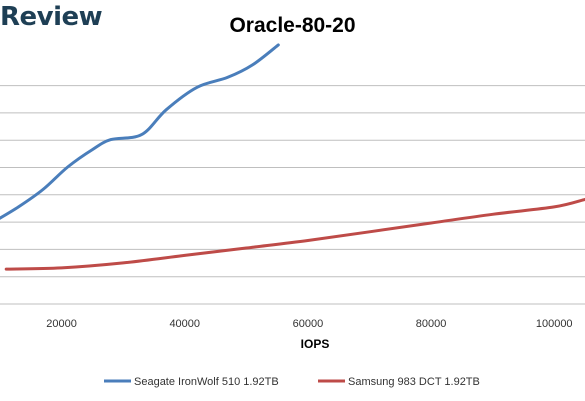  What do you see at coordinates (292, 25) in the screenshot?
I see `chart-title: Oracle-80-20` at bounding box center [292, 25].